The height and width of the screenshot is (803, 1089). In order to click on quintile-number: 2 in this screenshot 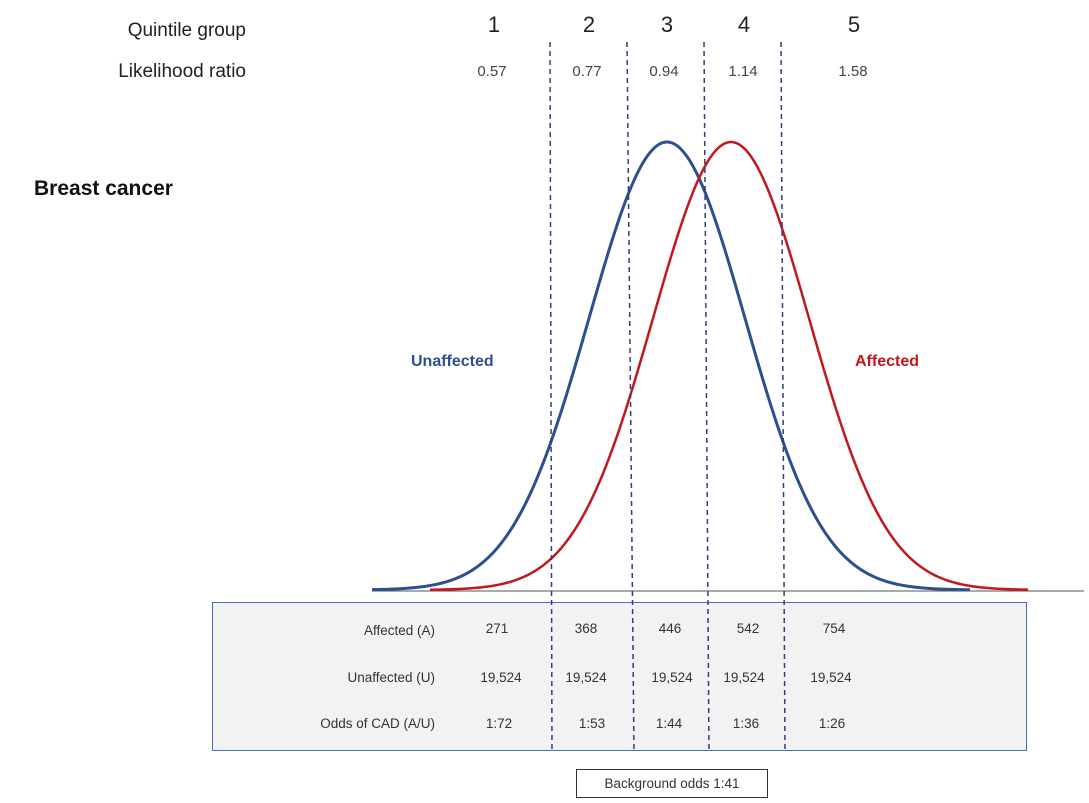, I will do `click(589, 24)`.